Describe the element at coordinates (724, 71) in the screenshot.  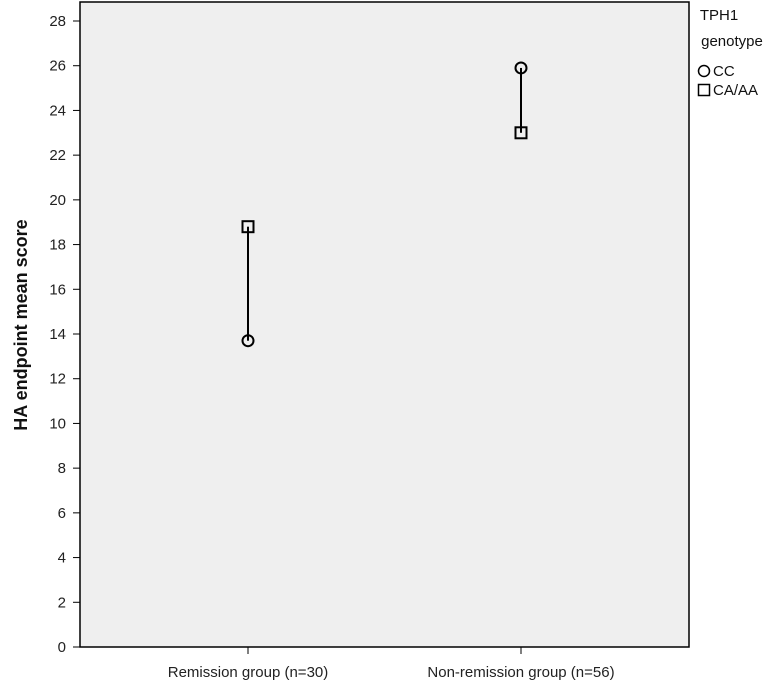
I see `legend-label-cc: CC` at that location.